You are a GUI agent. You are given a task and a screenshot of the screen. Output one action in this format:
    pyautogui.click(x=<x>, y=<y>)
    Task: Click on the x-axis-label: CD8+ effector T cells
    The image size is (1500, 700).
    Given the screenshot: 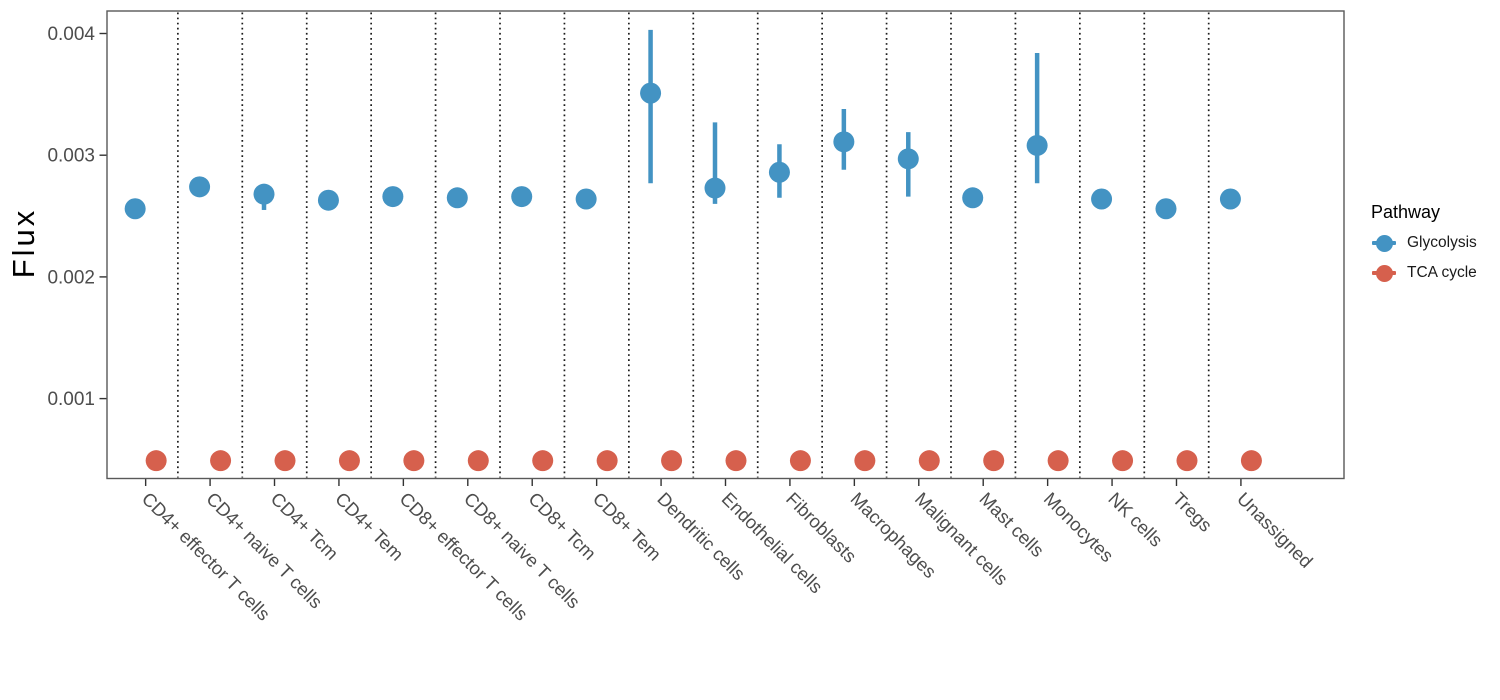 What is the action you would take?
    pyautogui.click(x=464, y=556)
    